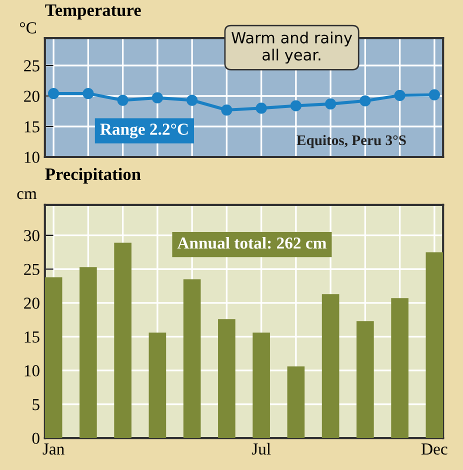 This screenshot has width=463, height=470. What do you see at coordinates (27, 195) in the screenshot?
I see `y-axis-title: cm` at bounding box center [27, 195].